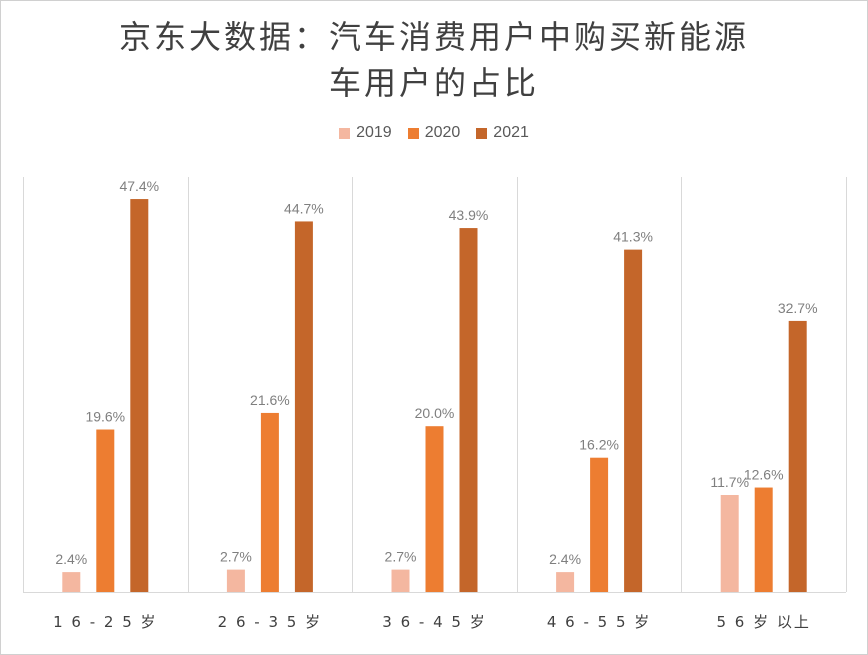 This screenshot has height=655, width=868. I want to click on legend-item-2021: 2021, so click(502, 133).